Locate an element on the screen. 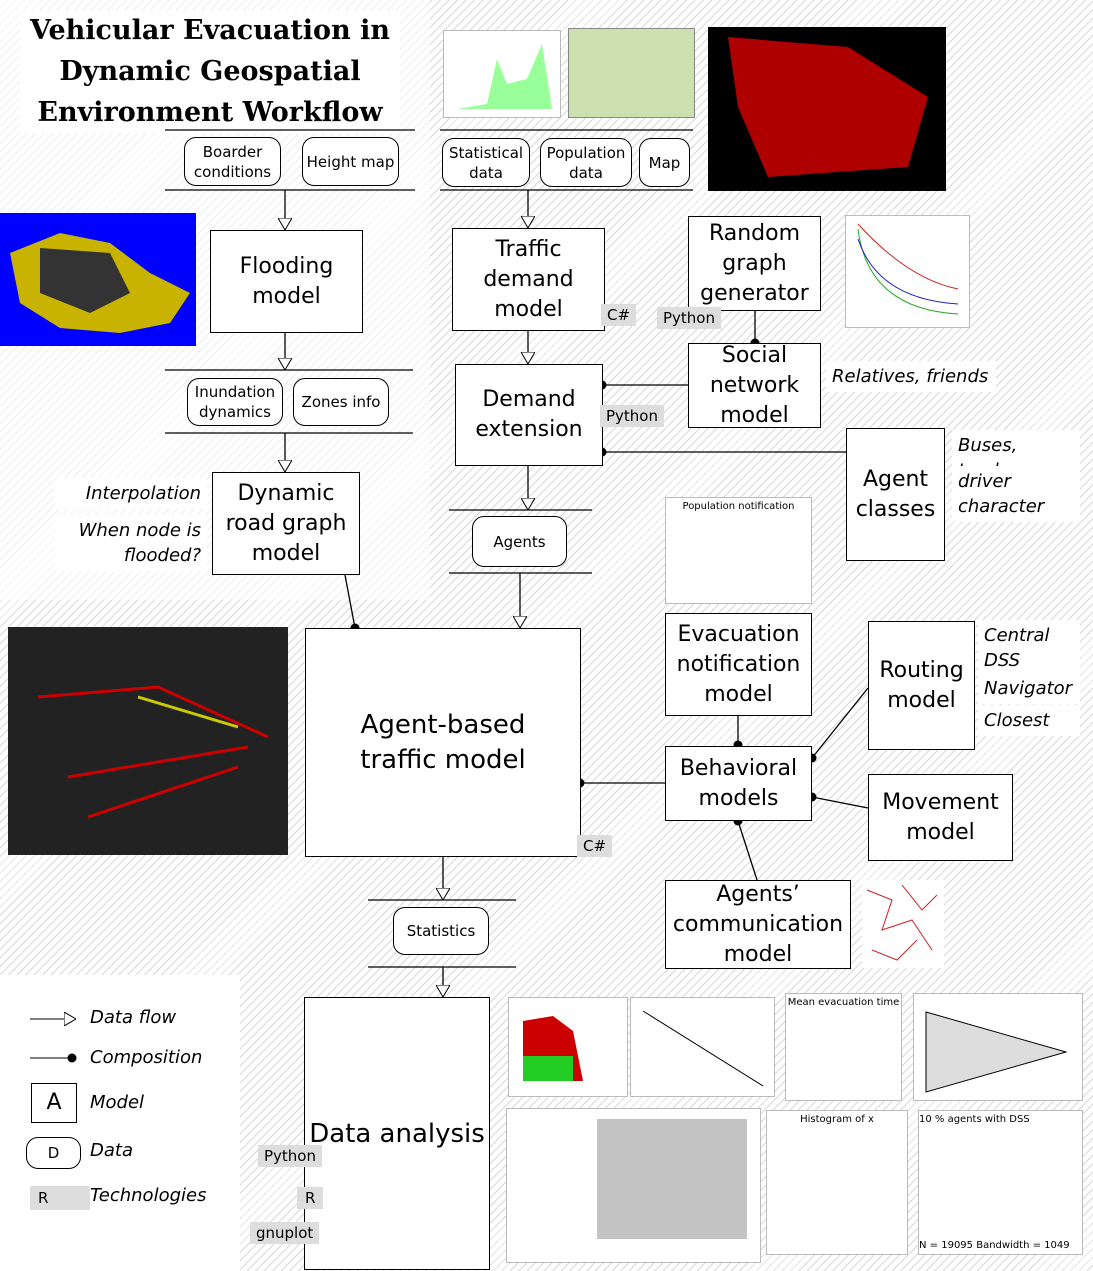 This screenshot has height=1271, width=1093. road-map-image is located at coordinates (148, 741).